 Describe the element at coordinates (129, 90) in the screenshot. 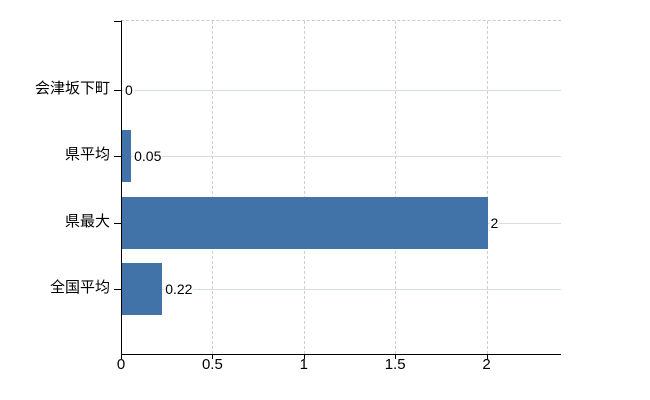

I see `value-label: 0` at that location.